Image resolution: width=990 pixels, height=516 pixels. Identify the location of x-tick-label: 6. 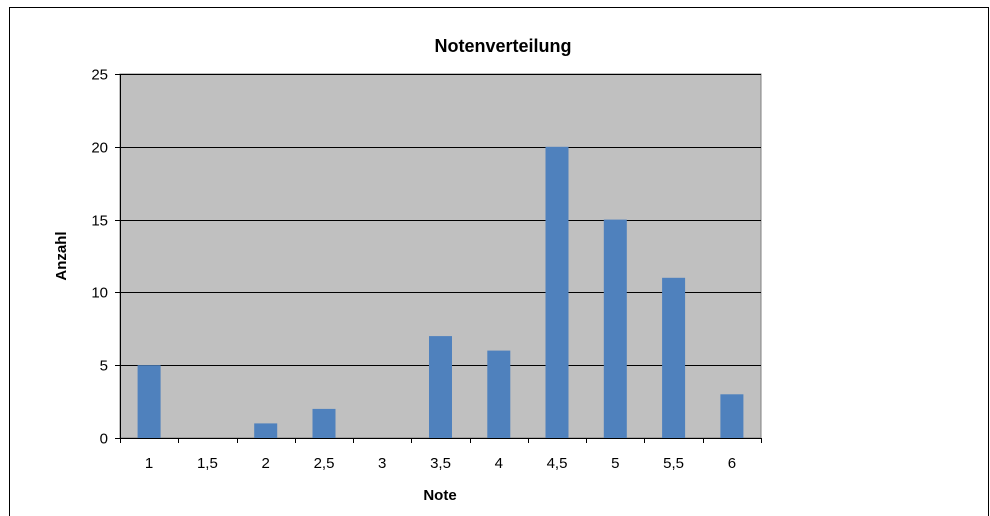
(732, 463).